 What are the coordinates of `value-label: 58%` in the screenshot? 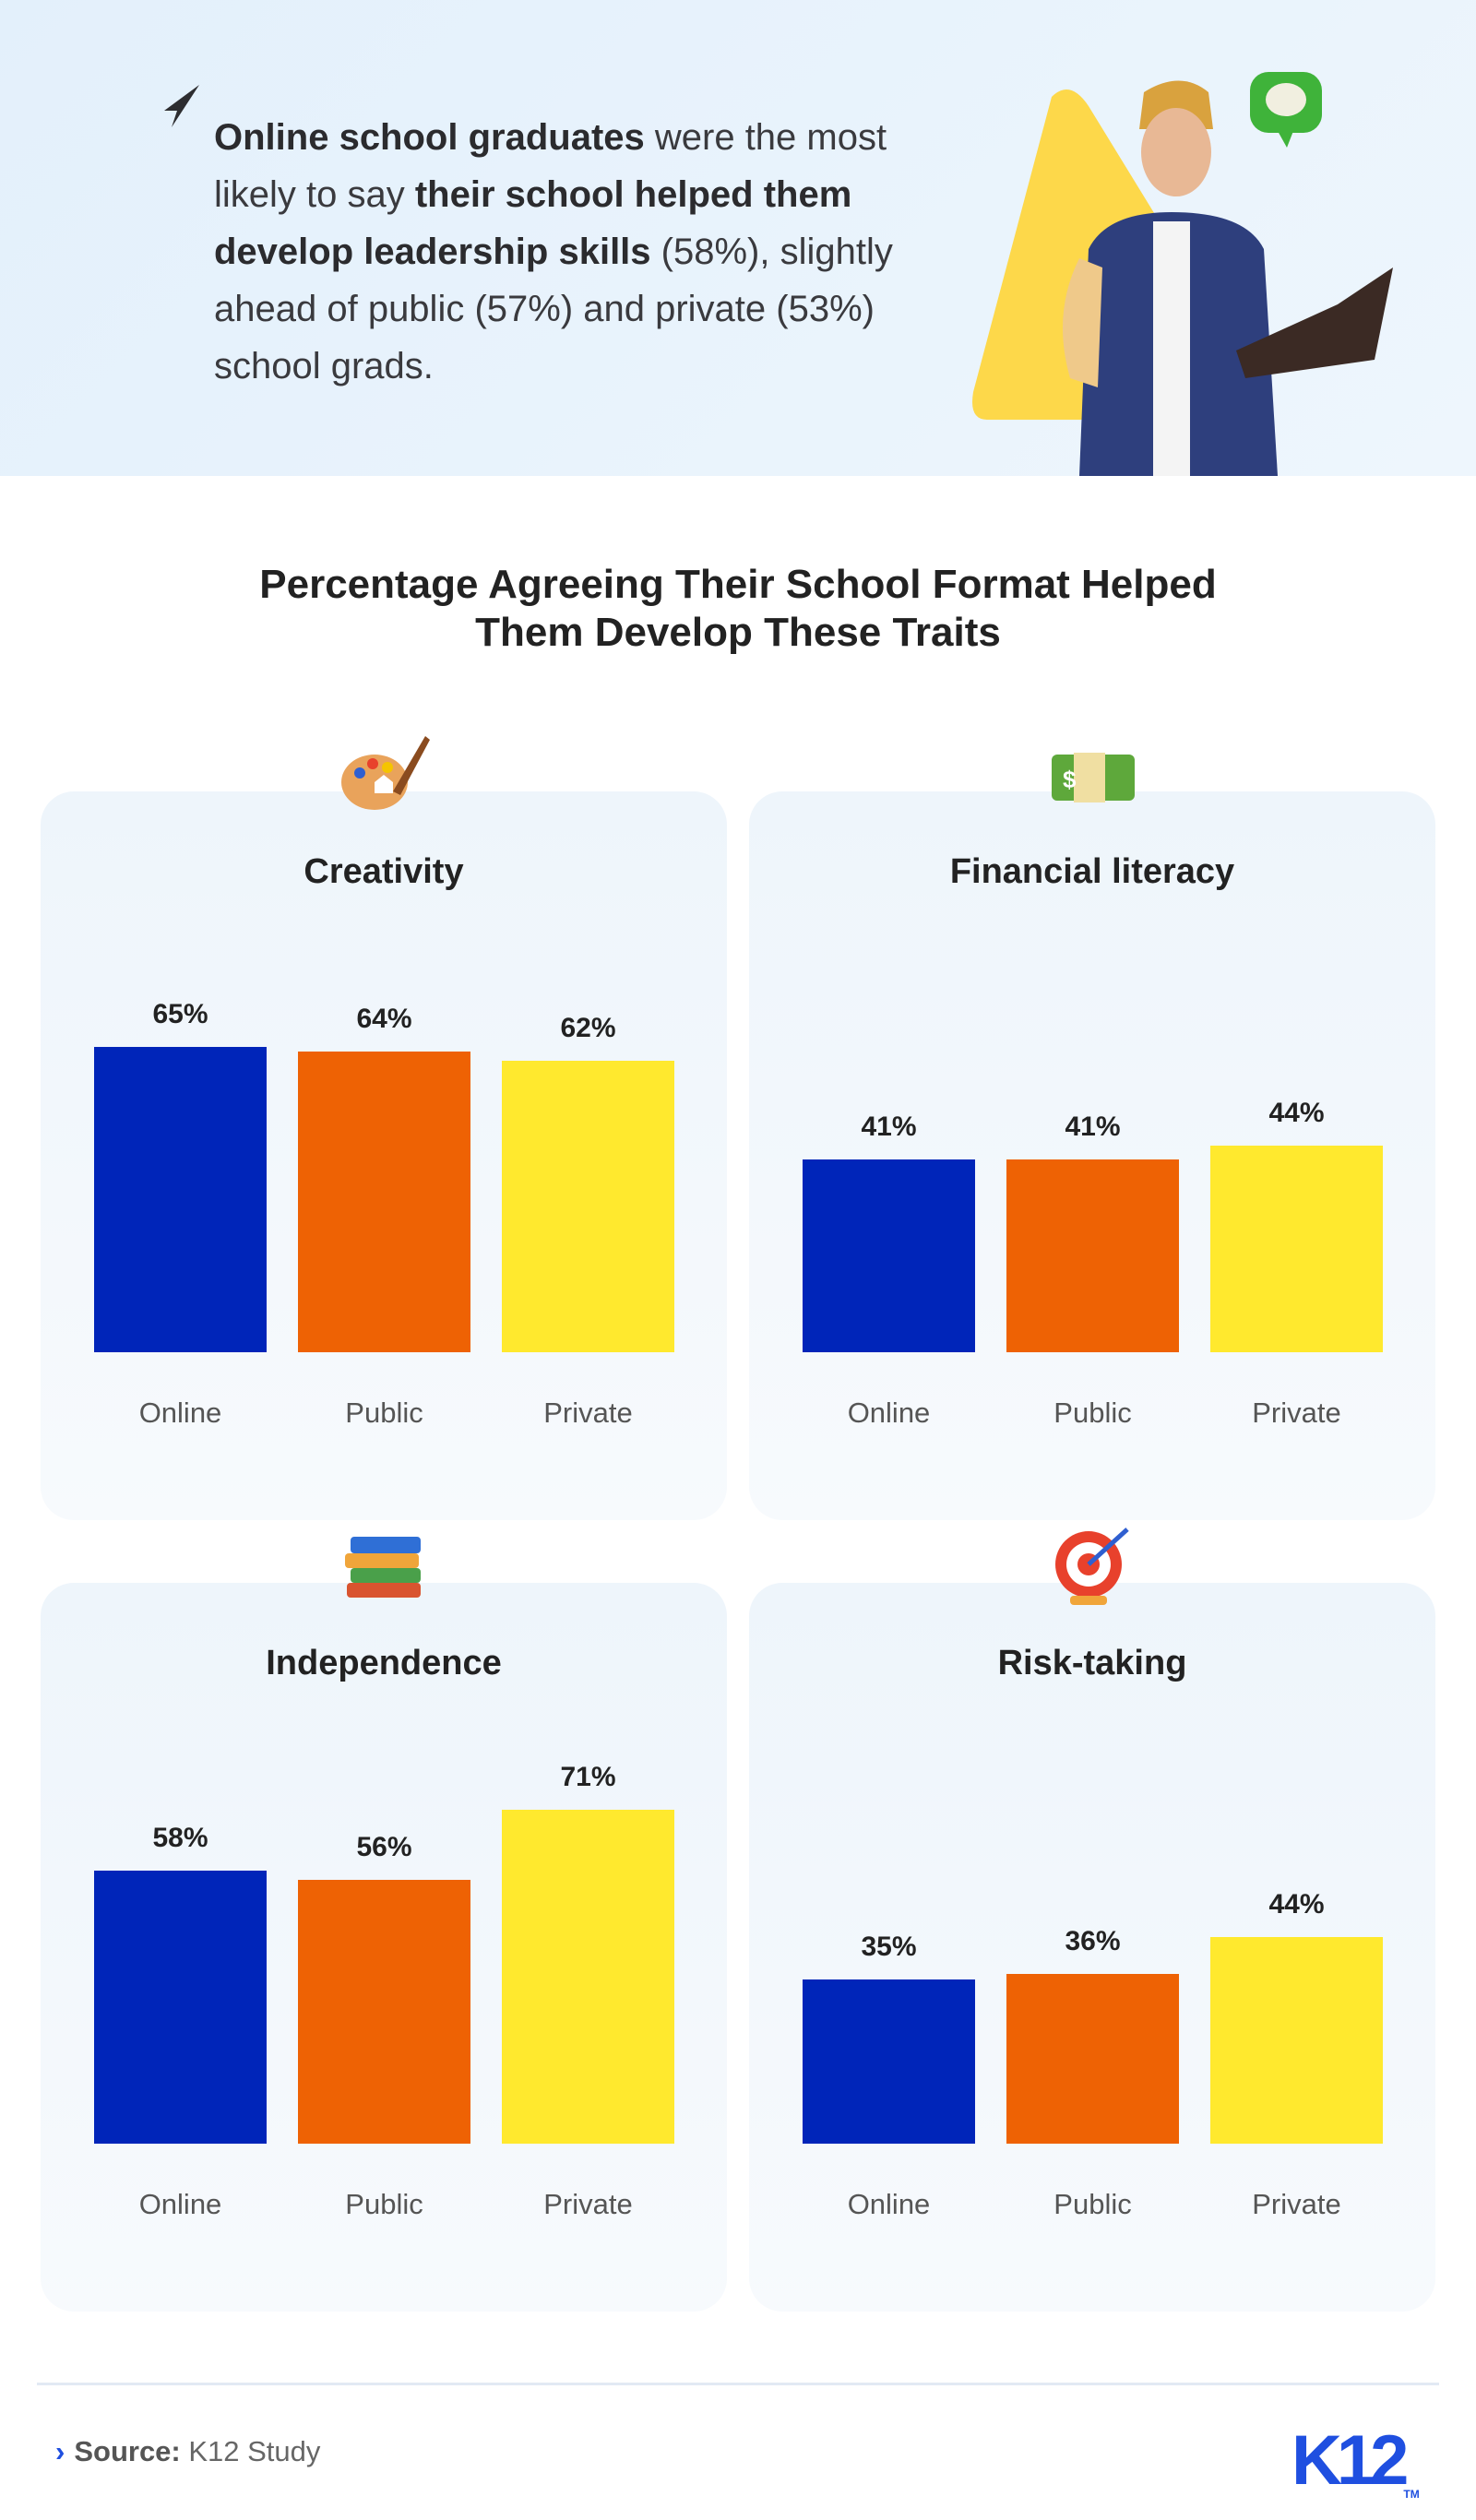 It's located at (180, 1838).